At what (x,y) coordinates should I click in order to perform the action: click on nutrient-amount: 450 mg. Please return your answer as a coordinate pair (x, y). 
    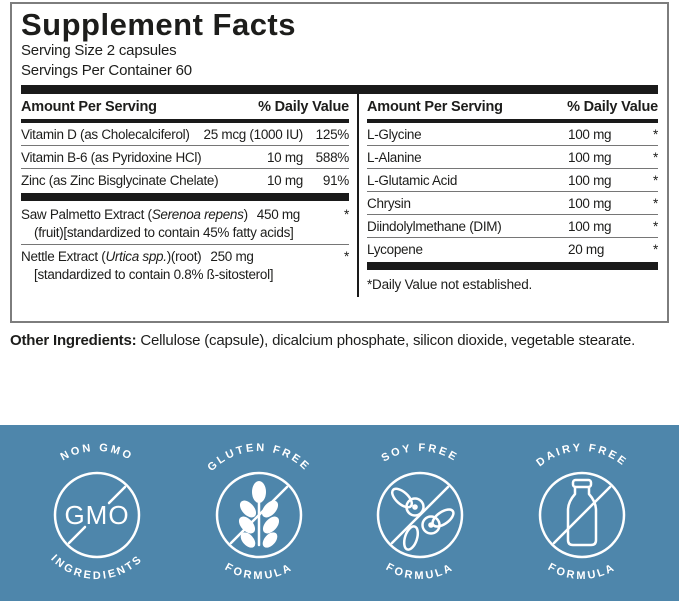
    Looking at the image, I should click on (278, 214).